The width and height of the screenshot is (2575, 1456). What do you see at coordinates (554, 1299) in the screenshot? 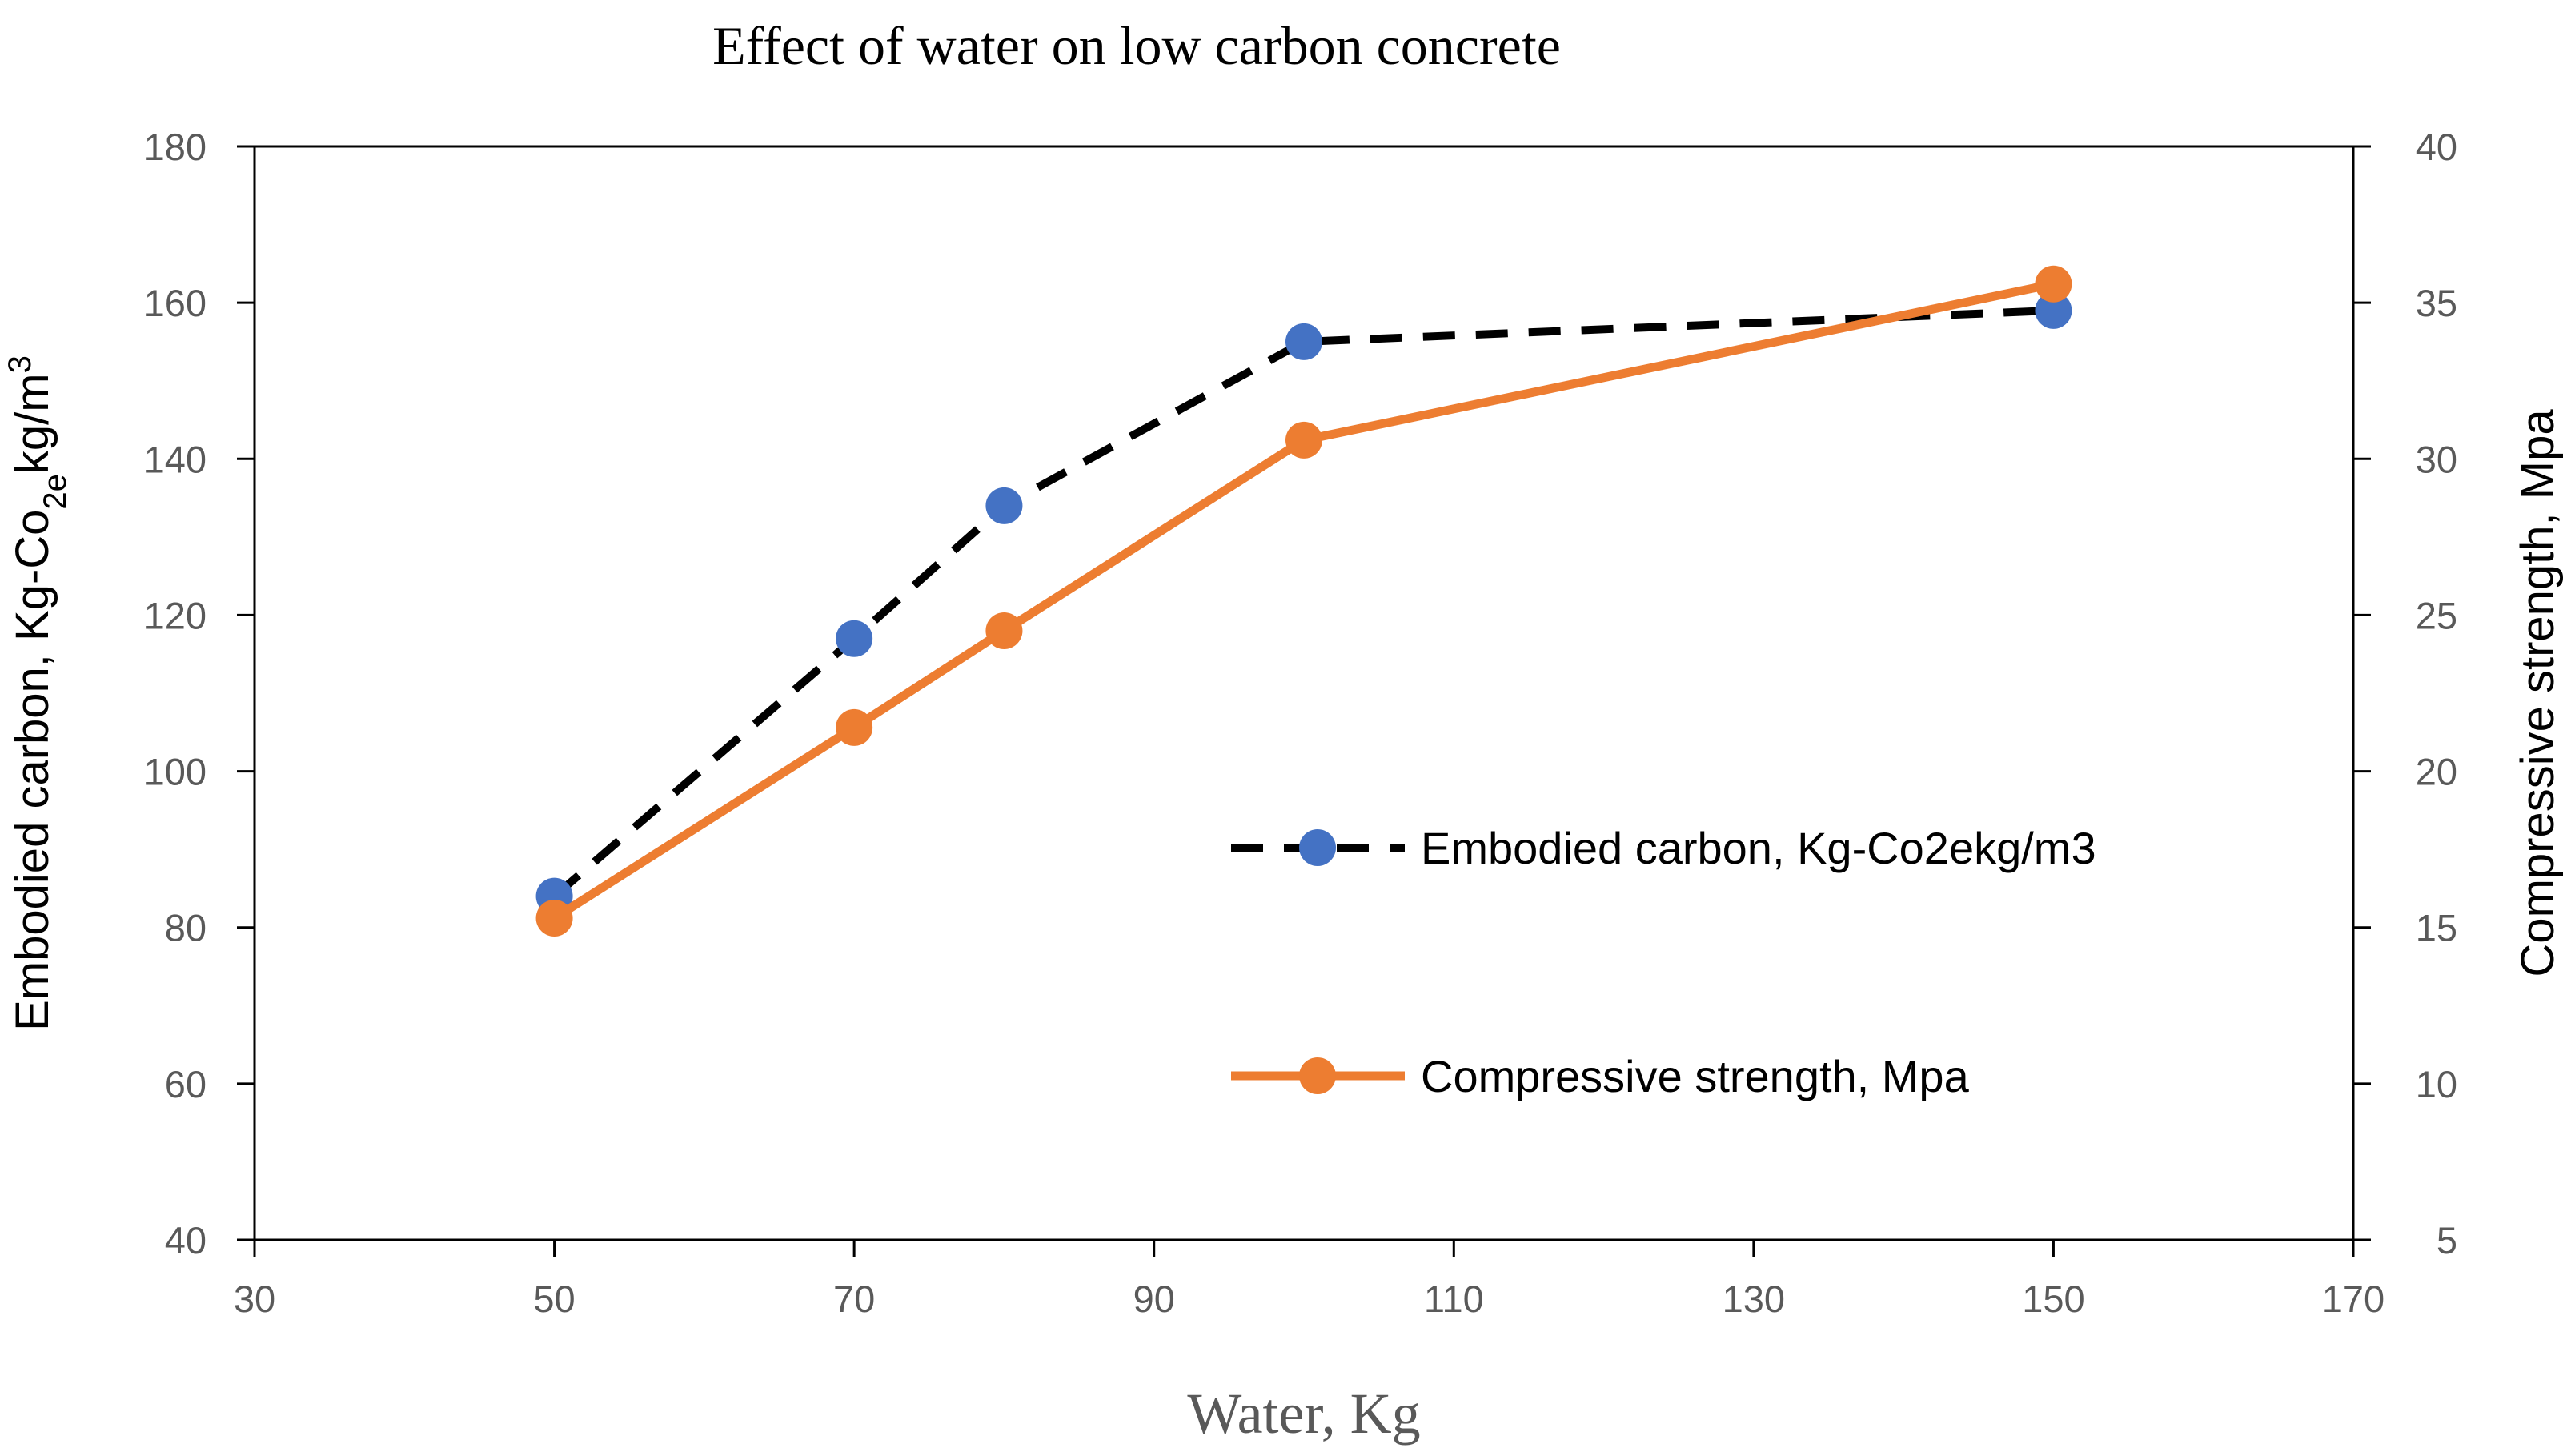
I see `x-tick-label: 50` at bounding box center [554, 1299].